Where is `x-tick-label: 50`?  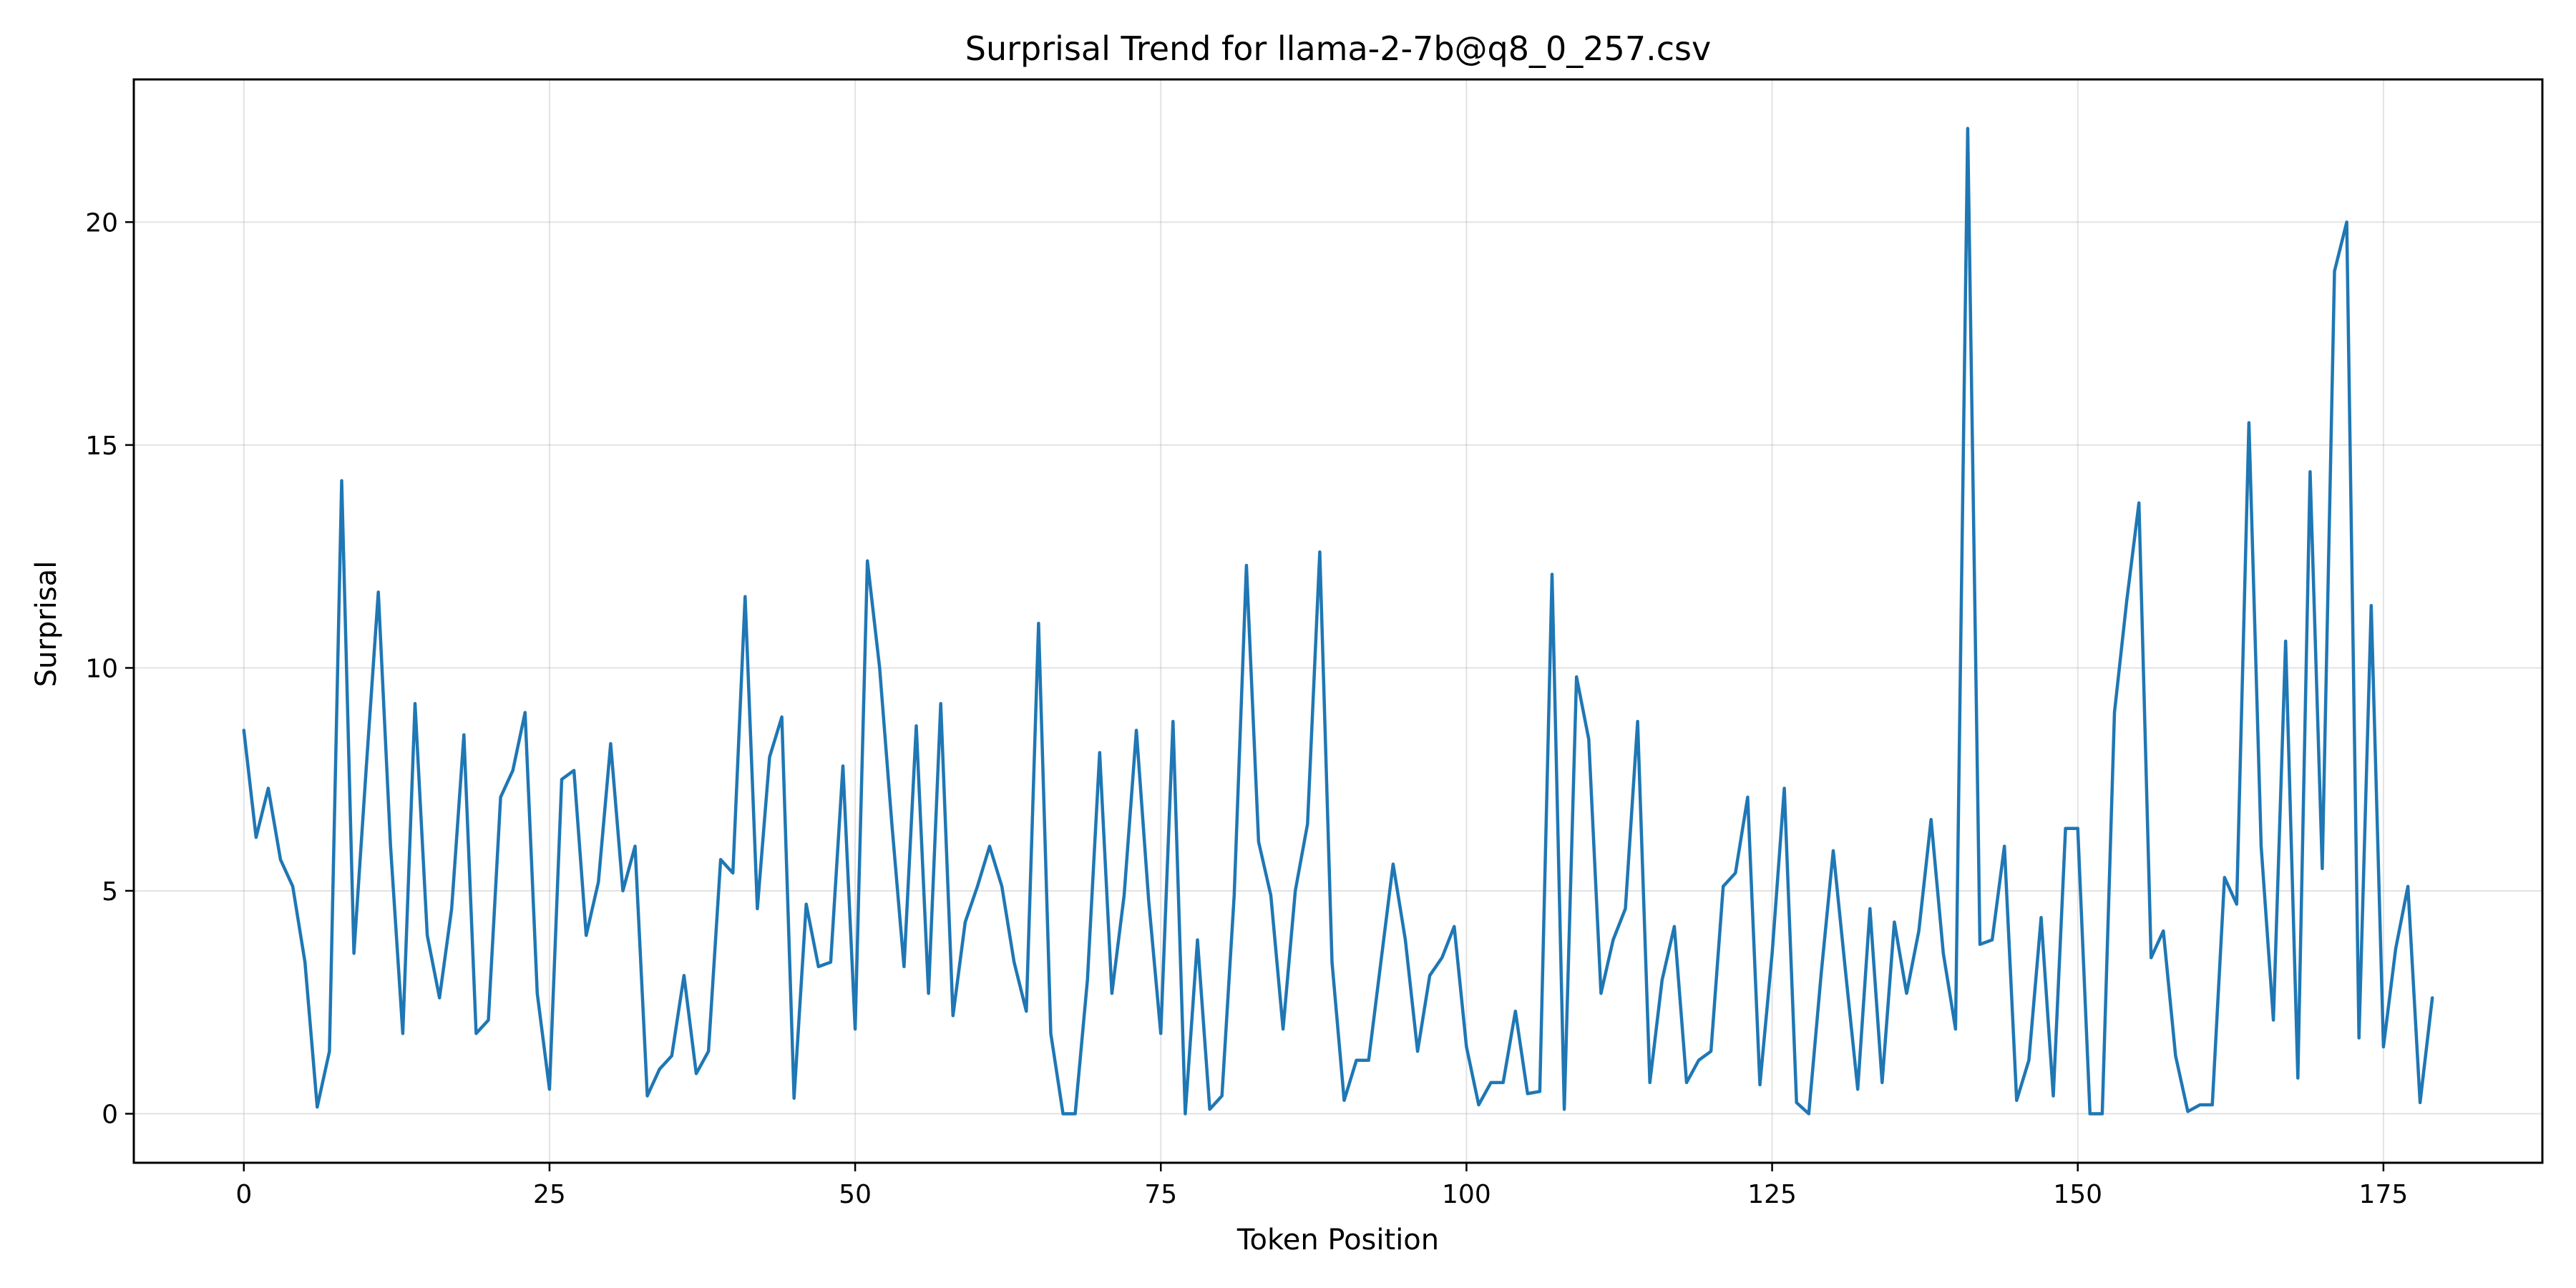 x-tick-label: 50 is located at coordinates (855, 1194).